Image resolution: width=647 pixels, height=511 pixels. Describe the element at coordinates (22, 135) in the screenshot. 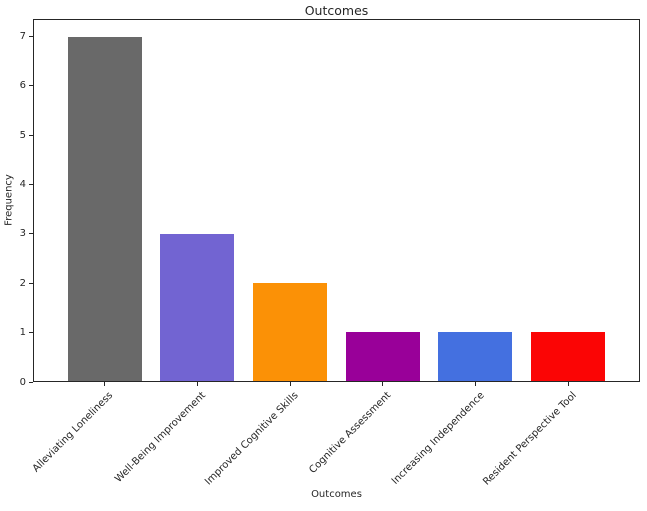

I see `y-tick-label: 5` at that location.